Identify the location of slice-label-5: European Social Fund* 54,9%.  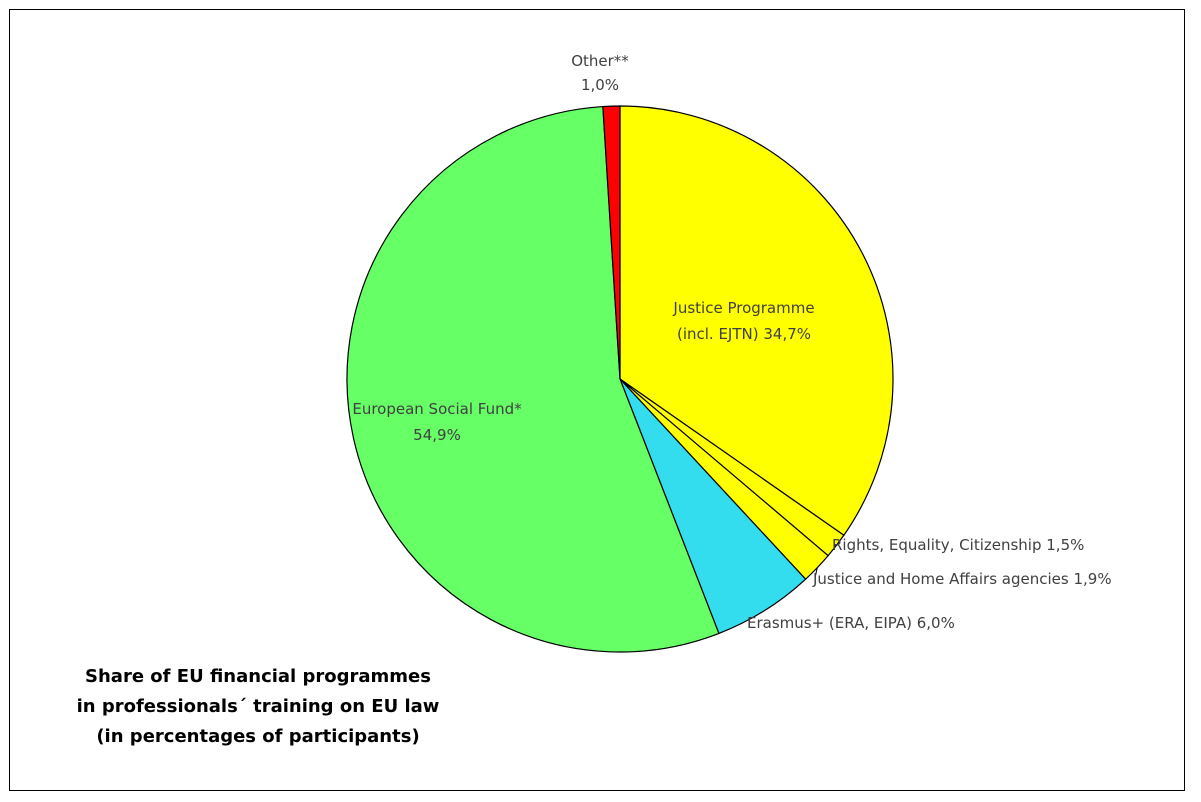
(437, 422).